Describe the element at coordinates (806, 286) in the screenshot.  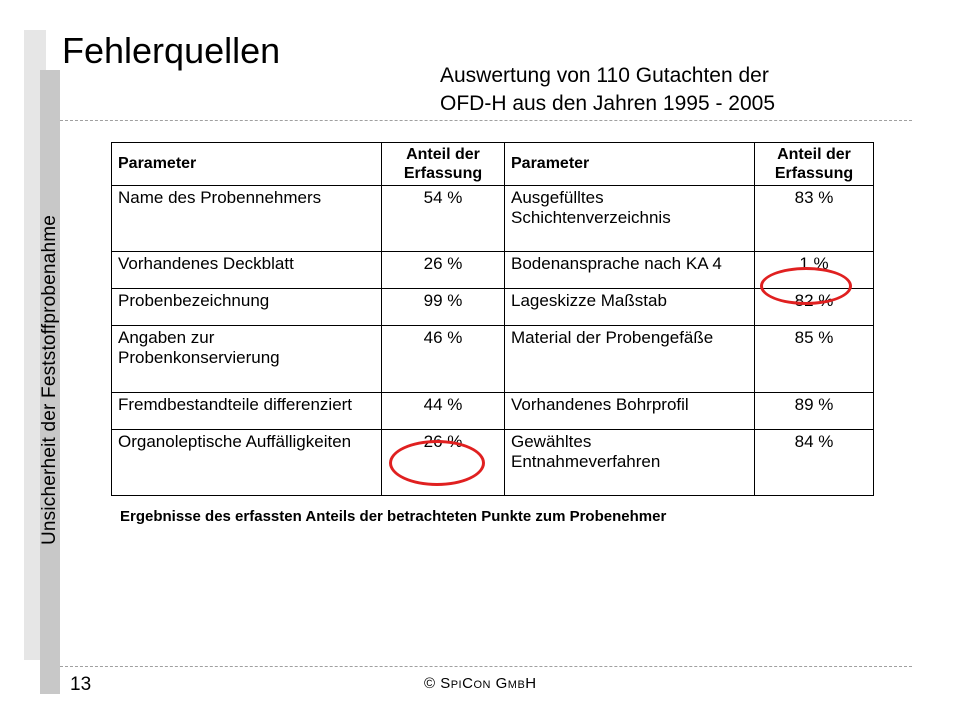
I see `highlight-circle-1-percent` at that location.